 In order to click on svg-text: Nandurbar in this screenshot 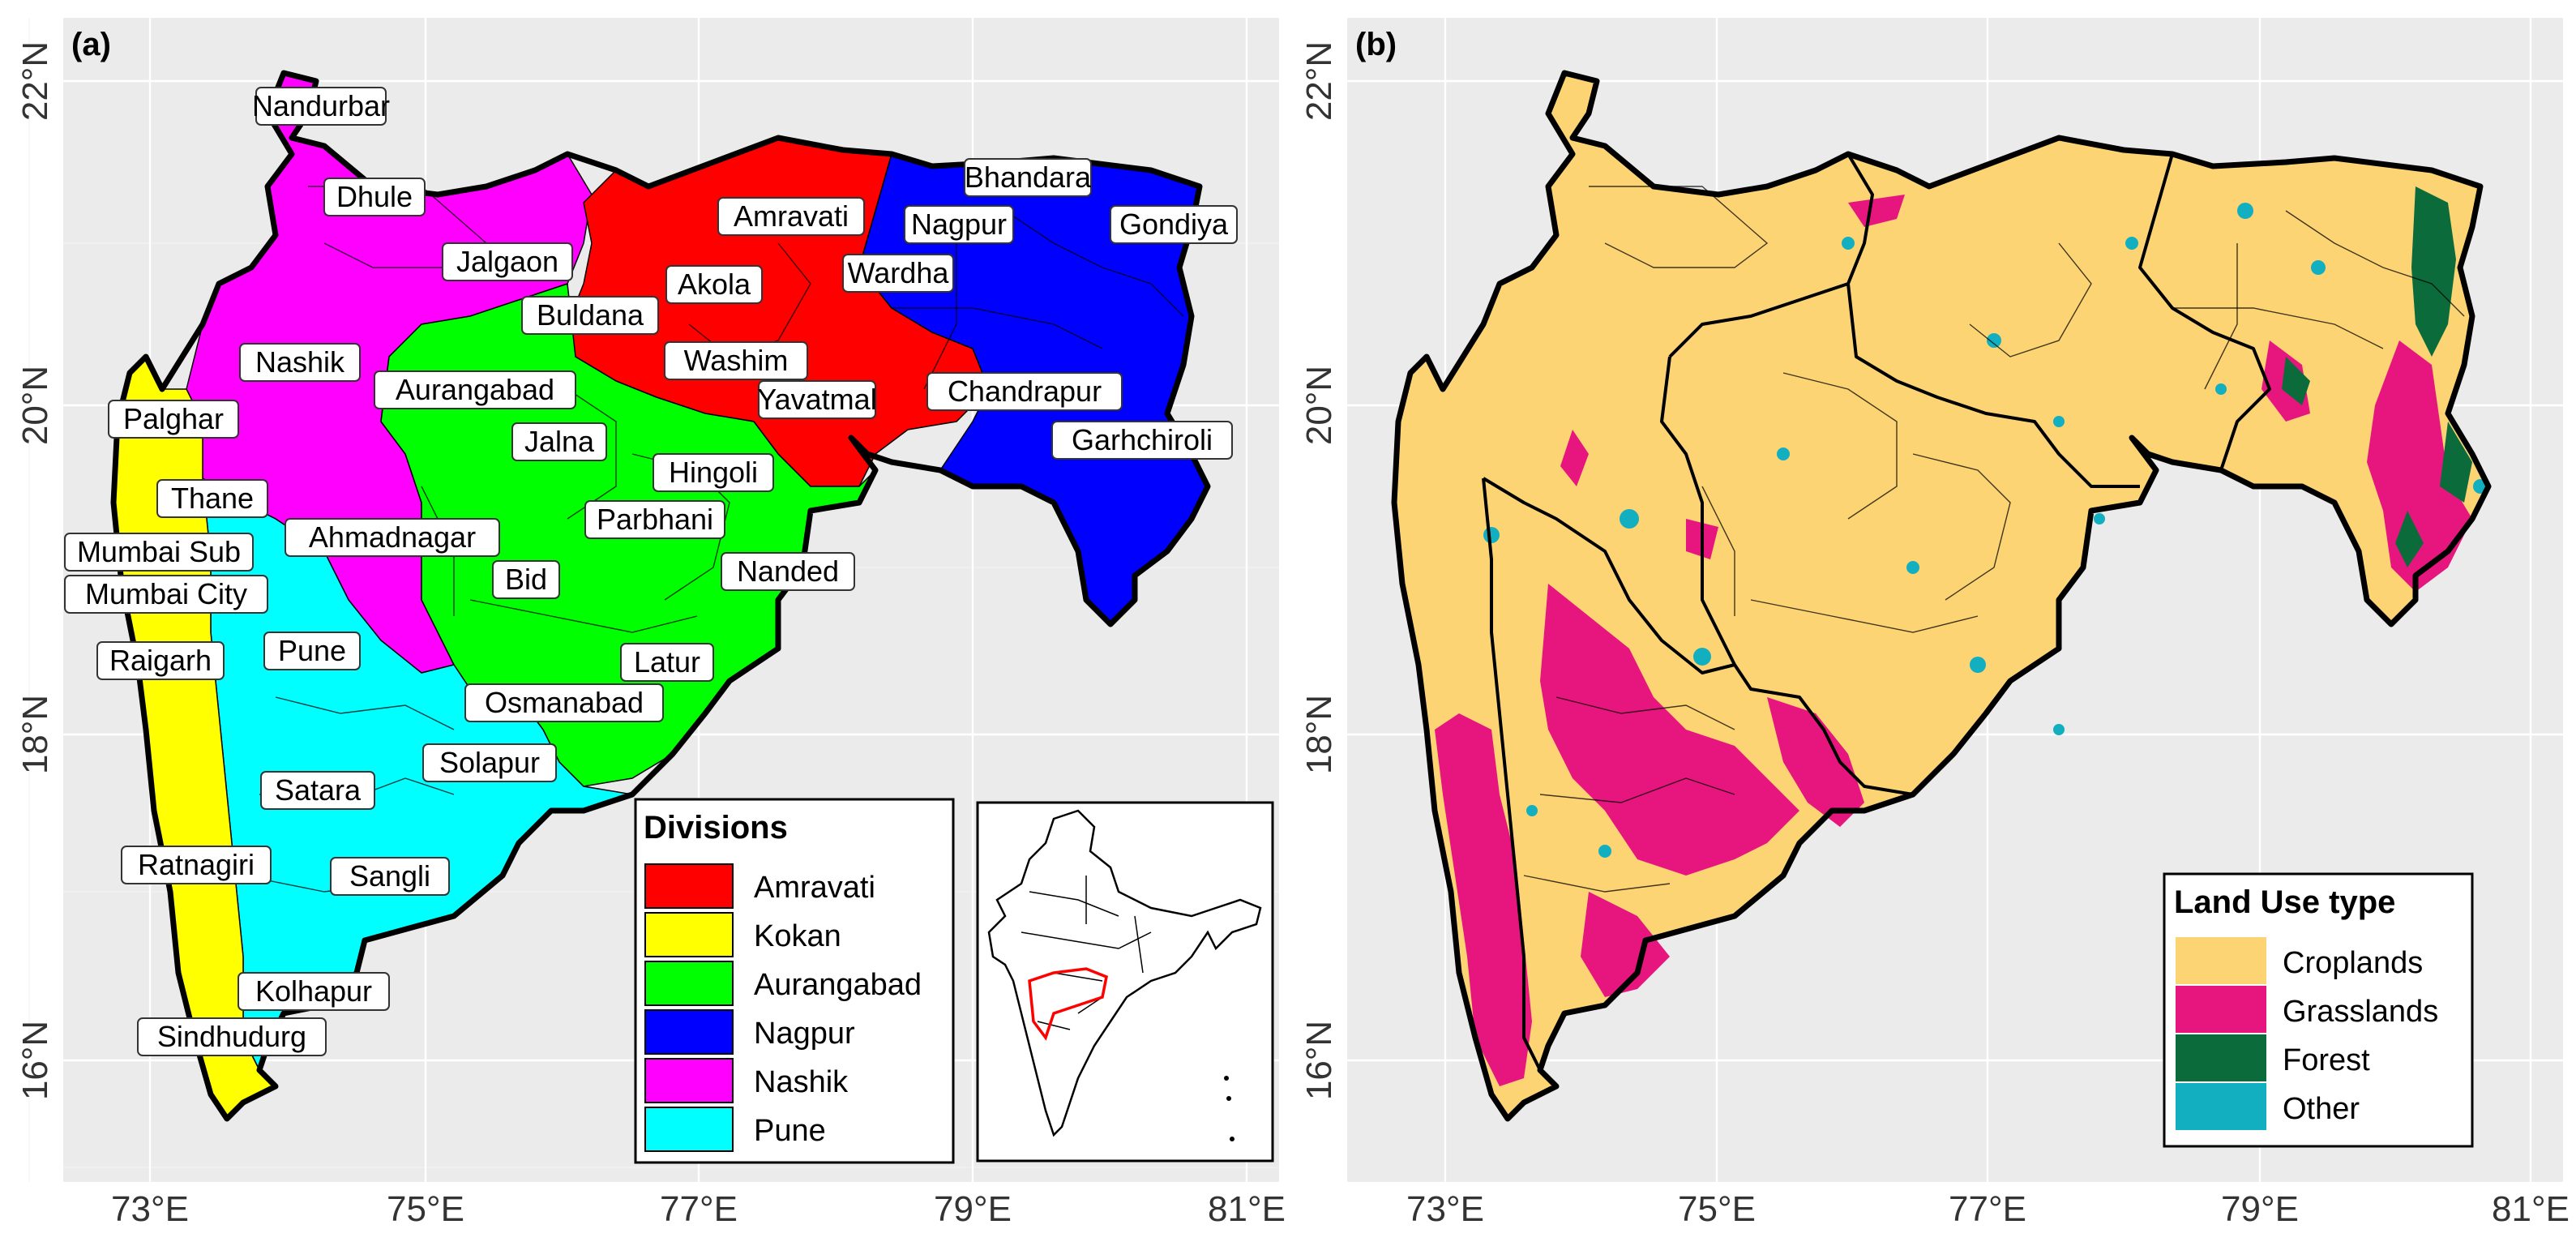, I will do `click(321, 105)`.